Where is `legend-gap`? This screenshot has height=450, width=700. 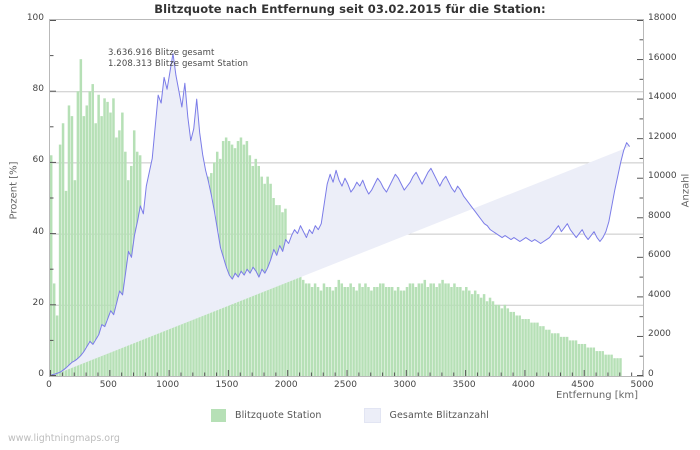 legend-gap is located at coordinates (343, 415).